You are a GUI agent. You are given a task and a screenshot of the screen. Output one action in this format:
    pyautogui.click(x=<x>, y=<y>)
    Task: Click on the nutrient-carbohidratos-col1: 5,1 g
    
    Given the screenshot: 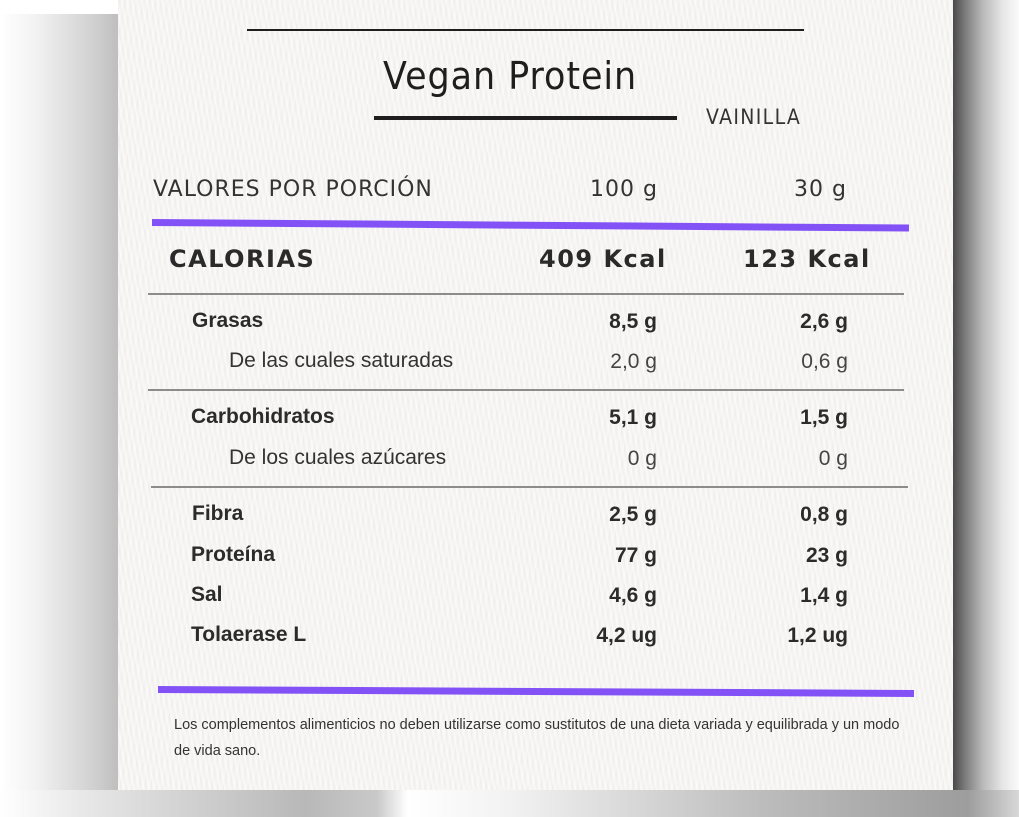 What is the action you would take?
    pyautogui.click(x=633, y=417)
    